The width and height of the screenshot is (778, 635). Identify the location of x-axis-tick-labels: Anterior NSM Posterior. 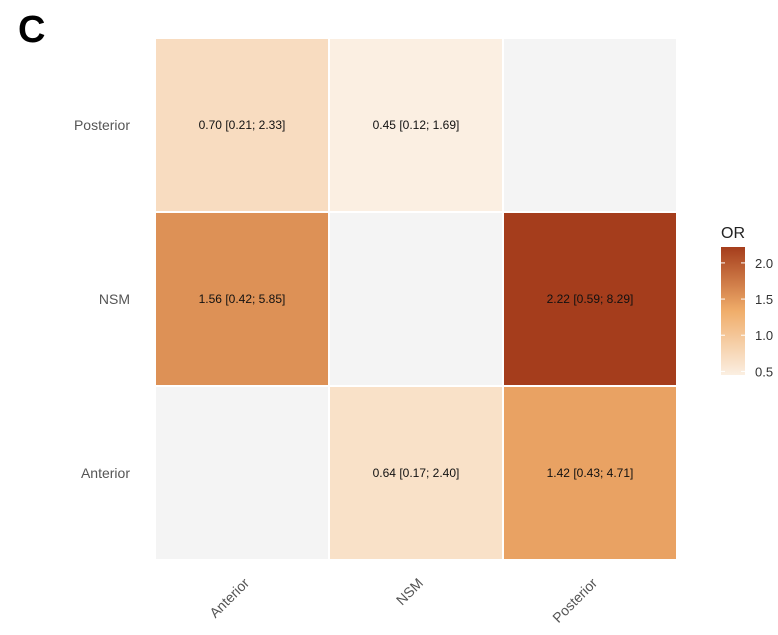
(403, 600).